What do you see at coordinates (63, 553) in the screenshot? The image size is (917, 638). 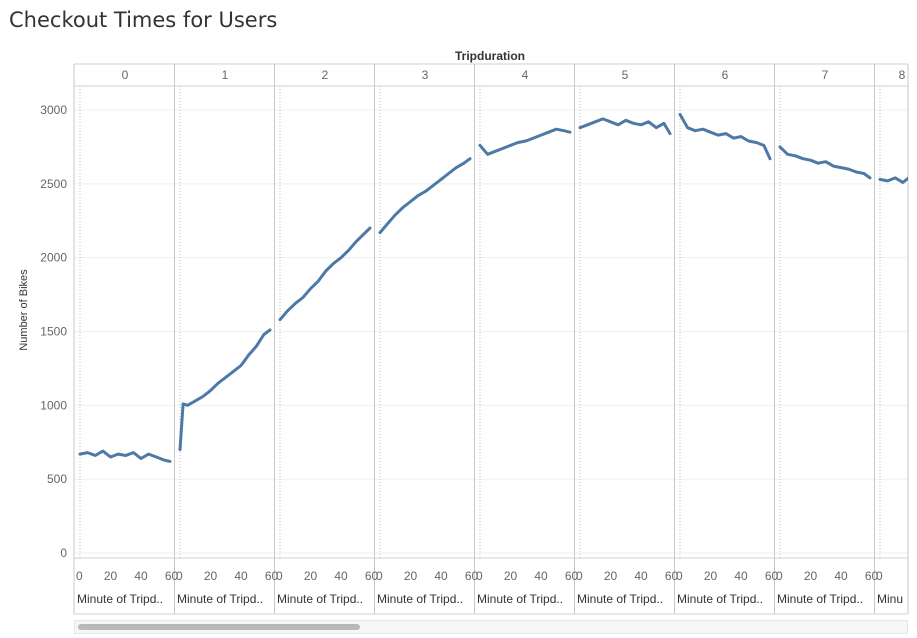 I see `y-tick-label: 0` at bounding box center [63, 553].